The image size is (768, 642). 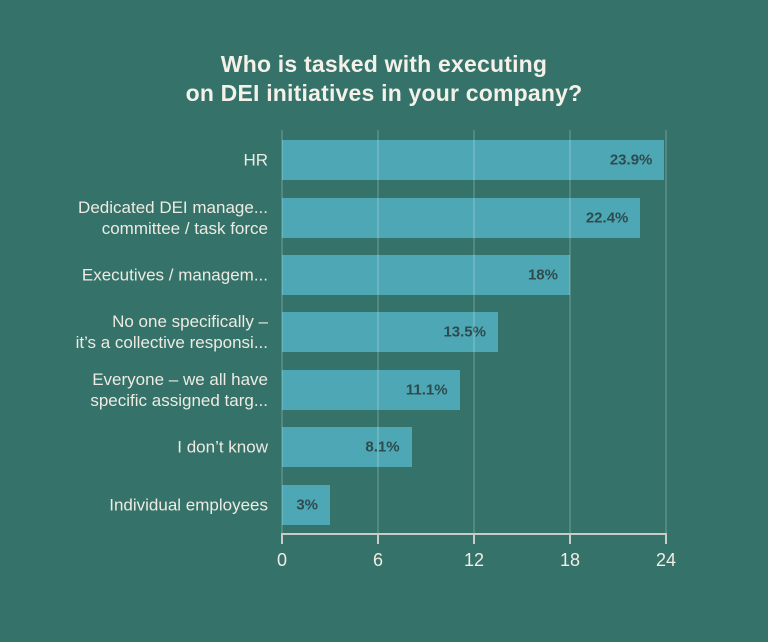 What do you see at coordinates (570, 560) in the screenshot?
I see `x-axis-tick-label: 18` at bounding box center [570, 560].